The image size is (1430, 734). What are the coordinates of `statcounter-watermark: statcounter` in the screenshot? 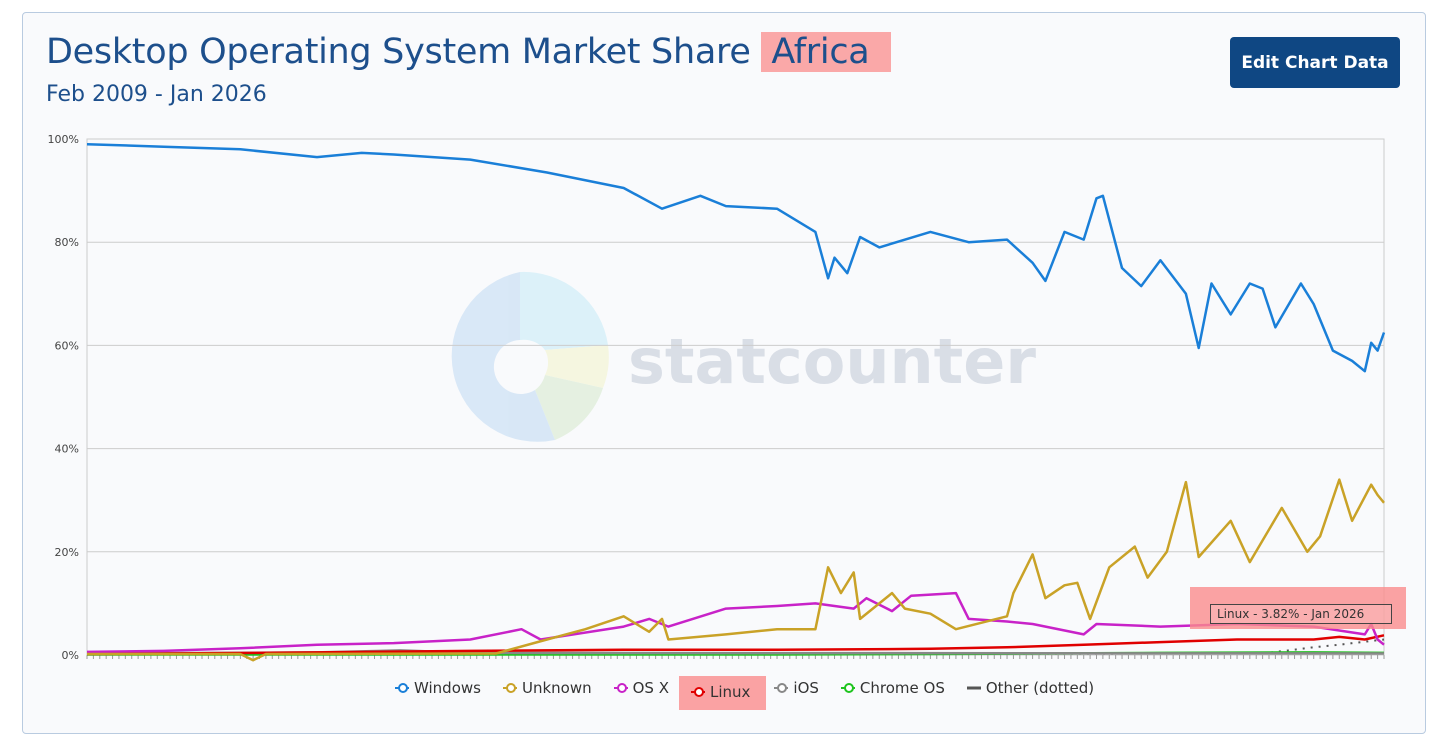 It's located at (743, 356).